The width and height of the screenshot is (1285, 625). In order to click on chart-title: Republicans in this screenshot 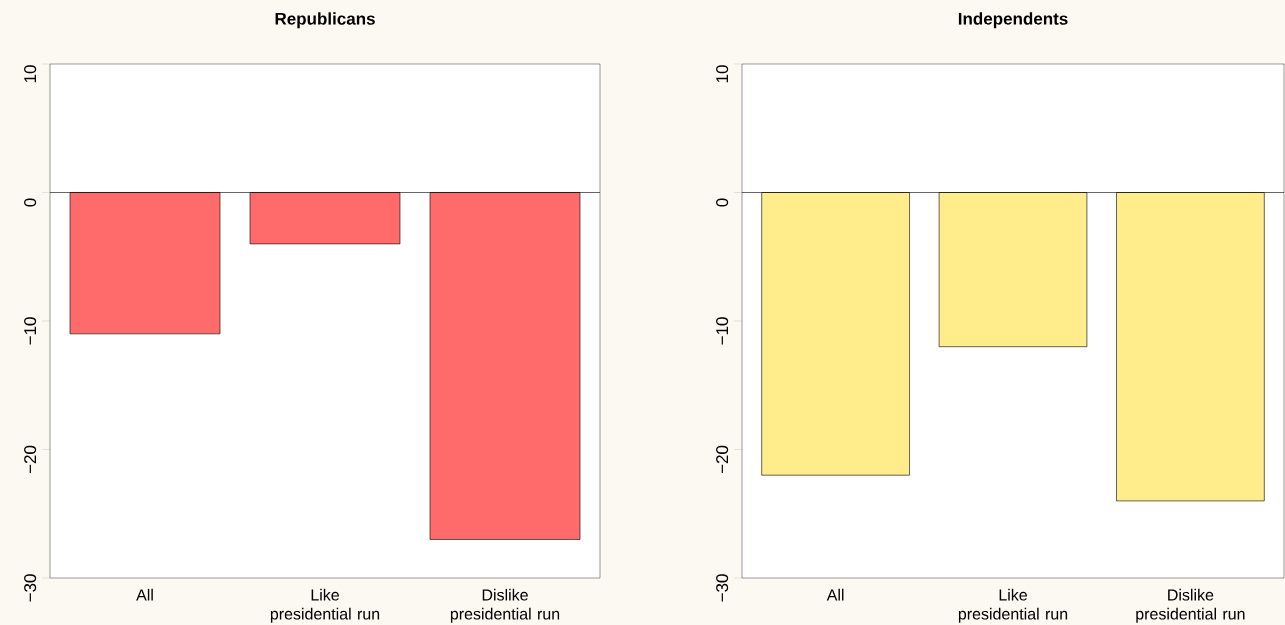, I will do `click(325, 20)`.